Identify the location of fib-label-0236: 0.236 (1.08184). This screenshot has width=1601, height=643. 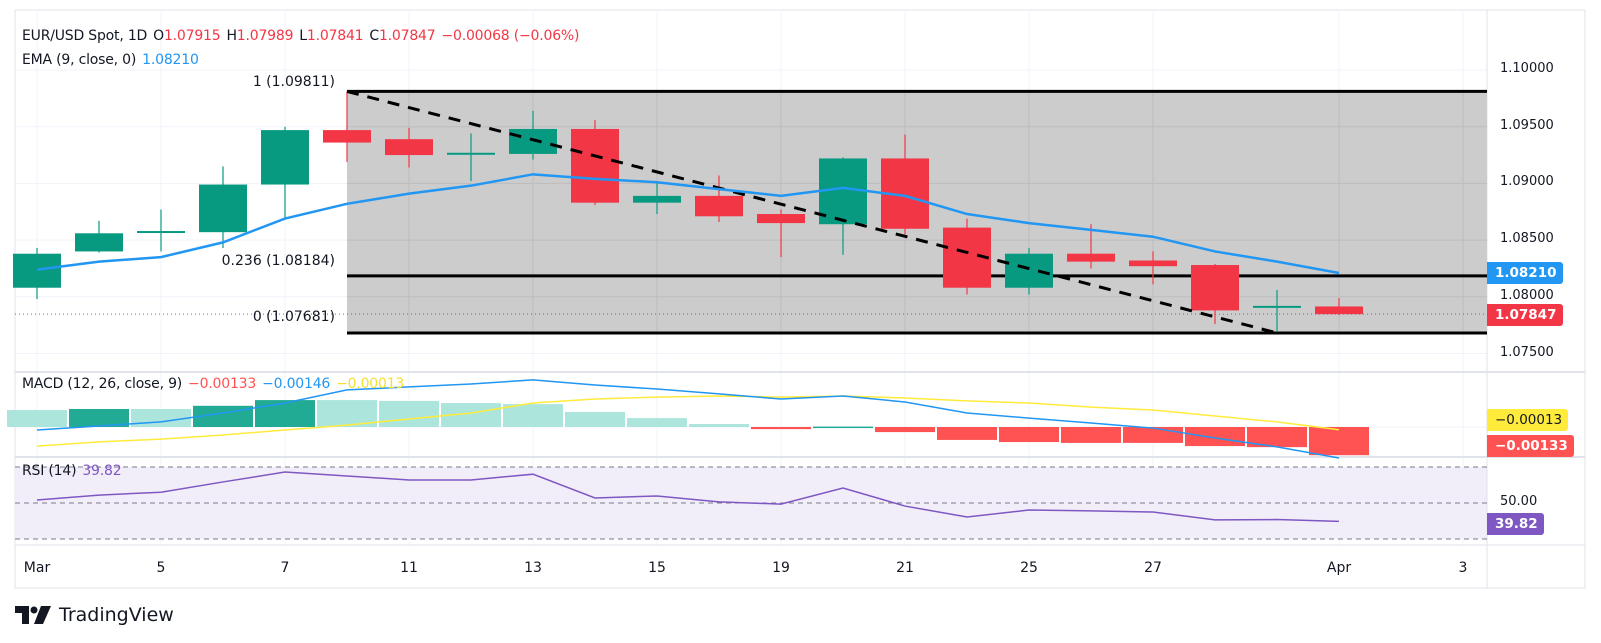
(278, 261).